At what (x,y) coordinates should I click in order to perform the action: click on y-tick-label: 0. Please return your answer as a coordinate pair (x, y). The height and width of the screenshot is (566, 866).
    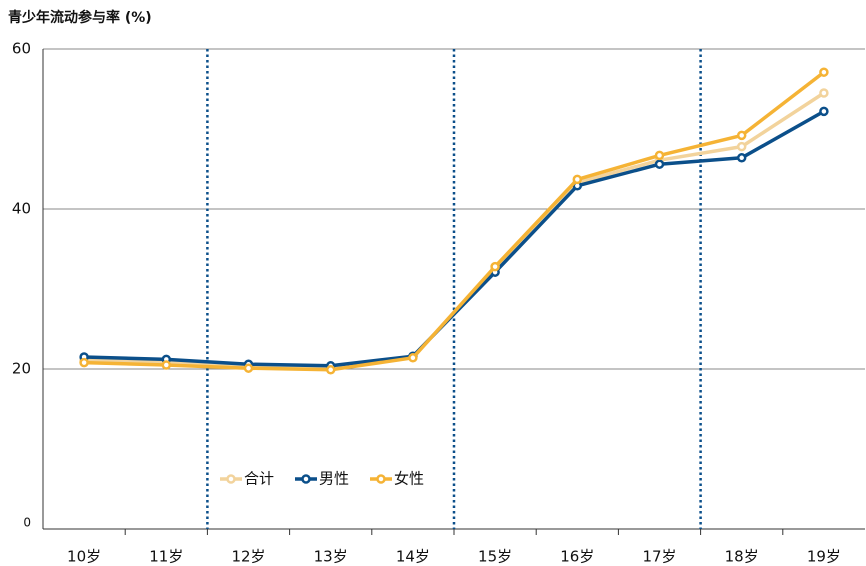
    Looking at the image, I should click on (27, 523).